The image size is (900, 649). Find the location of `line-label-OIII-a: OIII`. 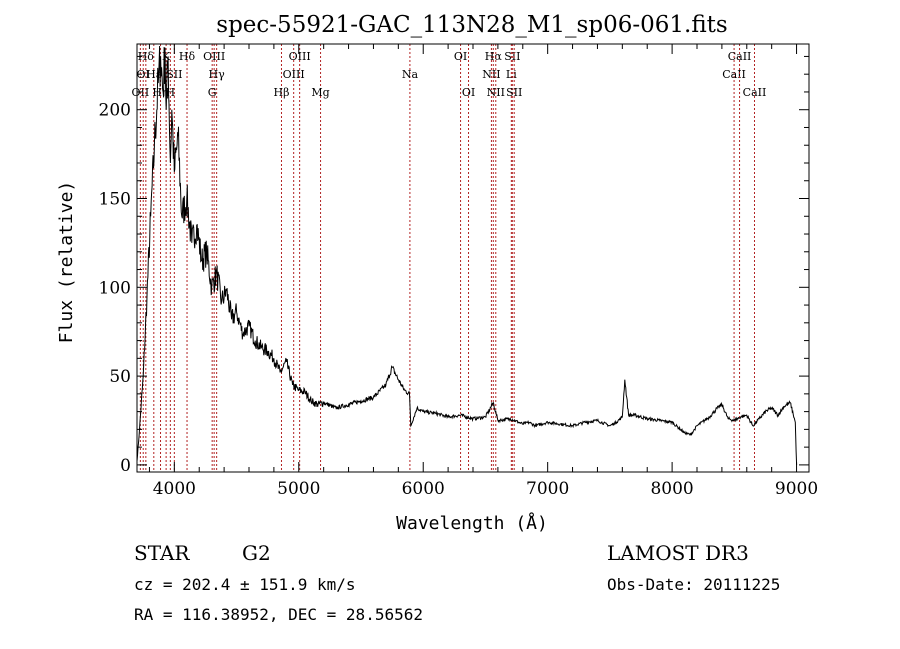

line-label-OIII-a: OIII is located at coordinates (214, 56).